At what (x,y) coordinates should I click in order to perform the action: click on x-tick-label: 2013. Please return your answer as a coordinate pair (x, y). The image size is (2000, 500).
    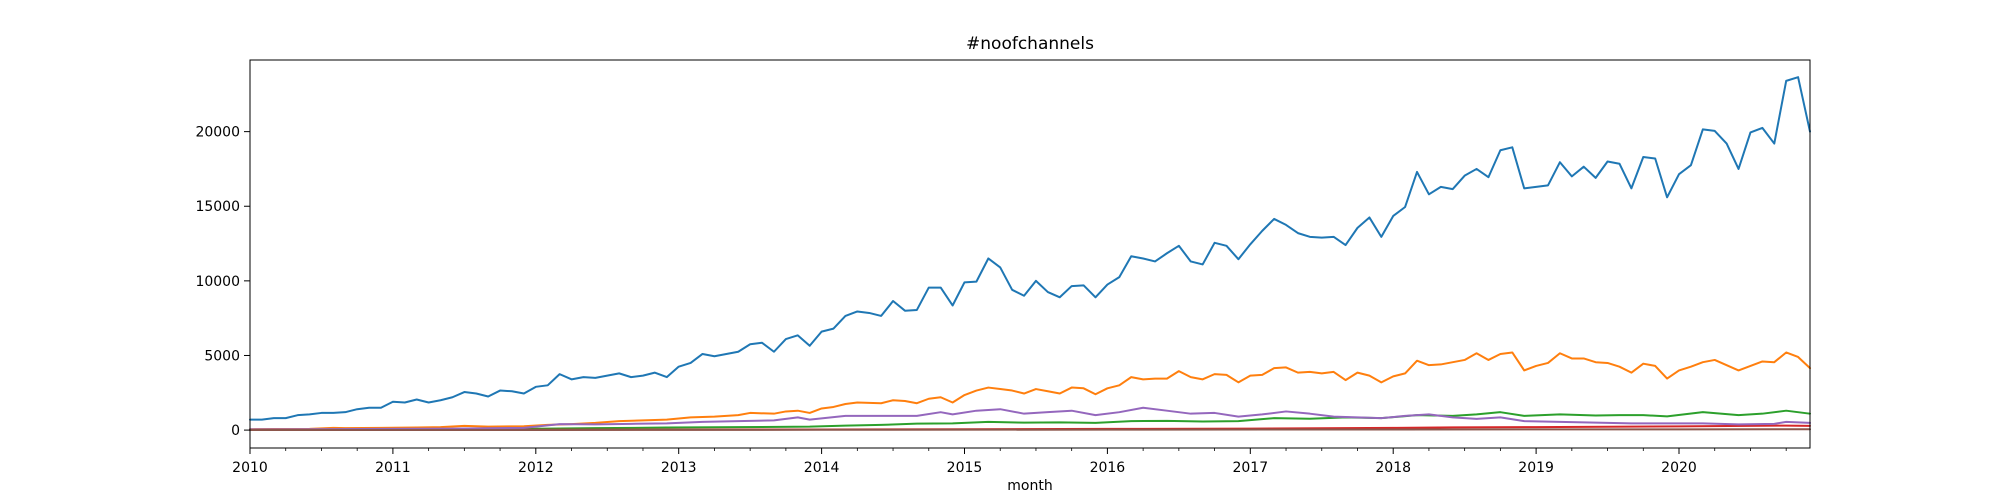
    Looking at the image, I should click on (679, 468).